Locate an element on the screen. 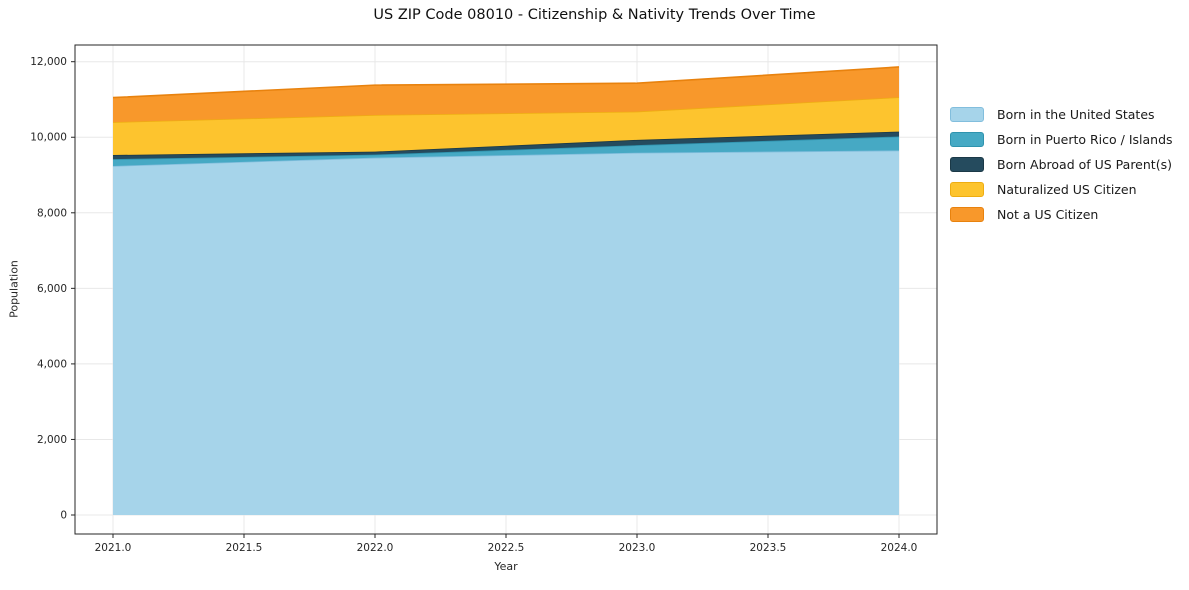  x-tick-label: 2023.5 is located at coordinates (768, 548).